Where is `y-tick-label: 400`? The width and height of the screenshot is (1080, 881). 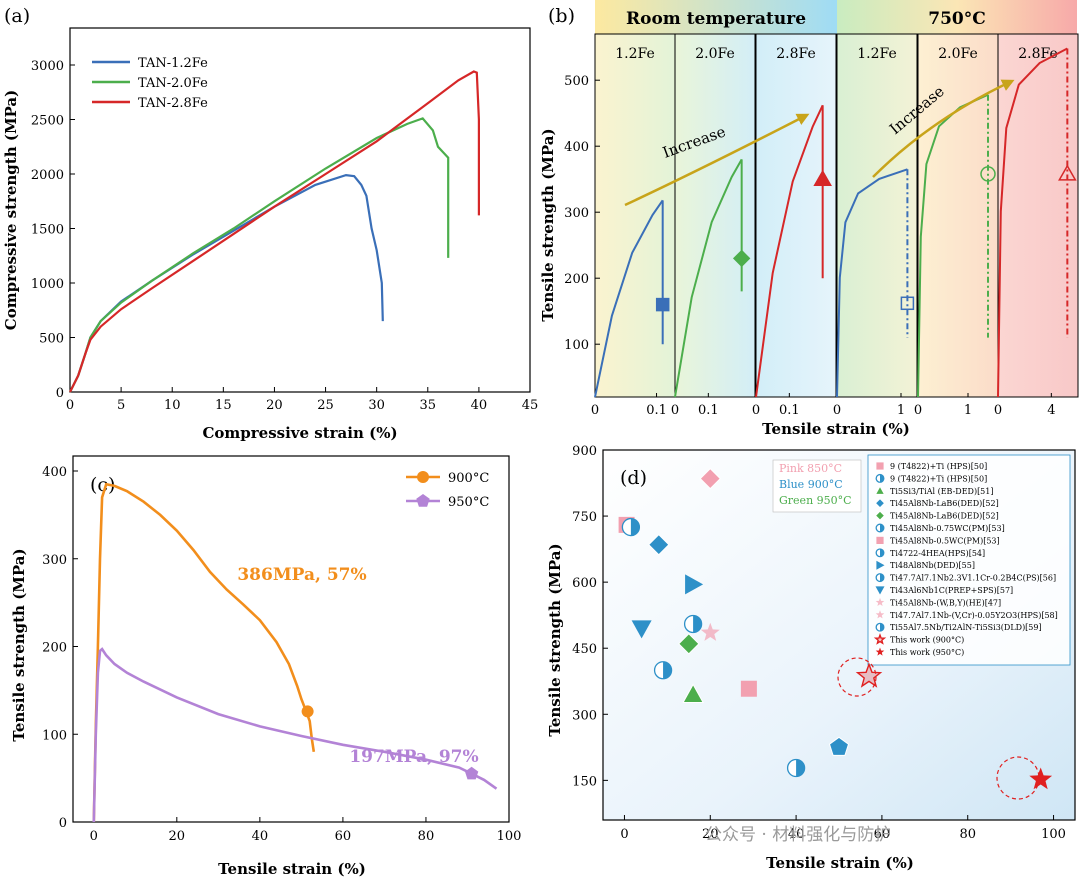
y-tick-label: 400 is located at coordinates (576, 147).